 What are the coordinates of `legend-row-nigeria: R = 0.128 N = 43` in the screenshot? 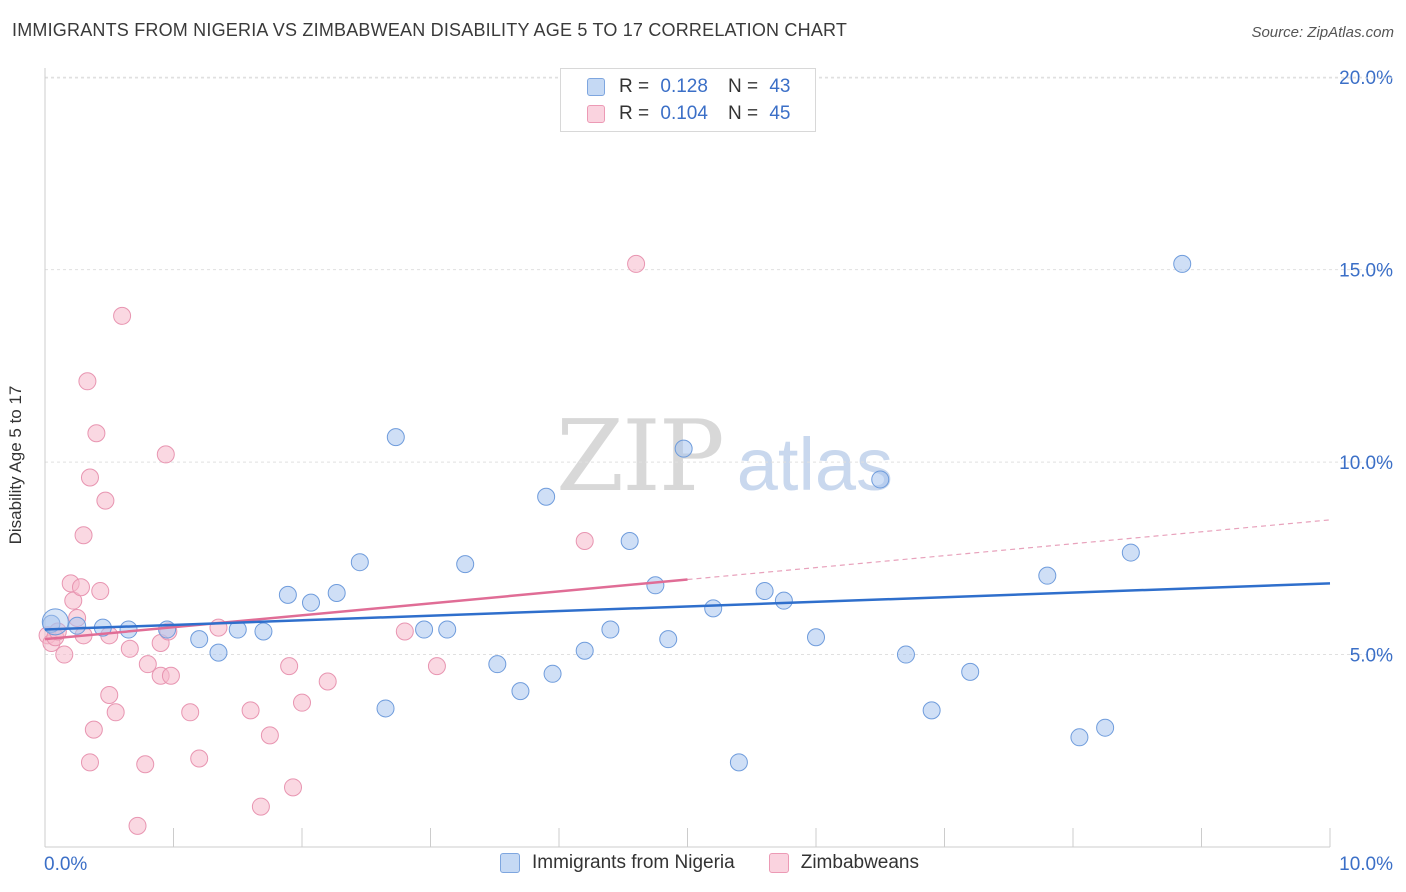 It's located at (688, 87).